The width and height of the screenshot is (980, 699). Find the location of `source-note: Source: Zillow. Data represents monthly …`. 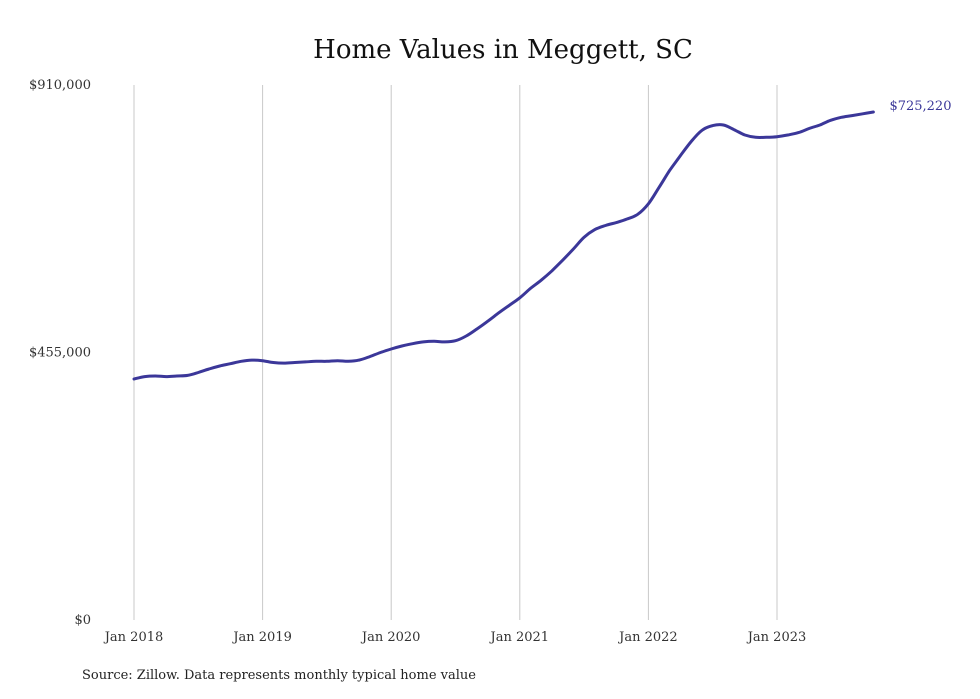

source-note: Source: Zillow. Data represents monthly … is located at coordinates (279, 675).